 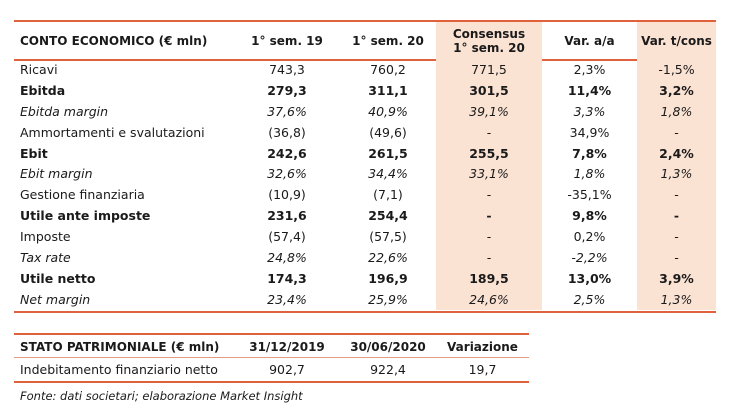 What do you see at coordinates (64, 111) in the screenshot?
I see `row-label: Ebitda margin` at bounding box center [64, 111].